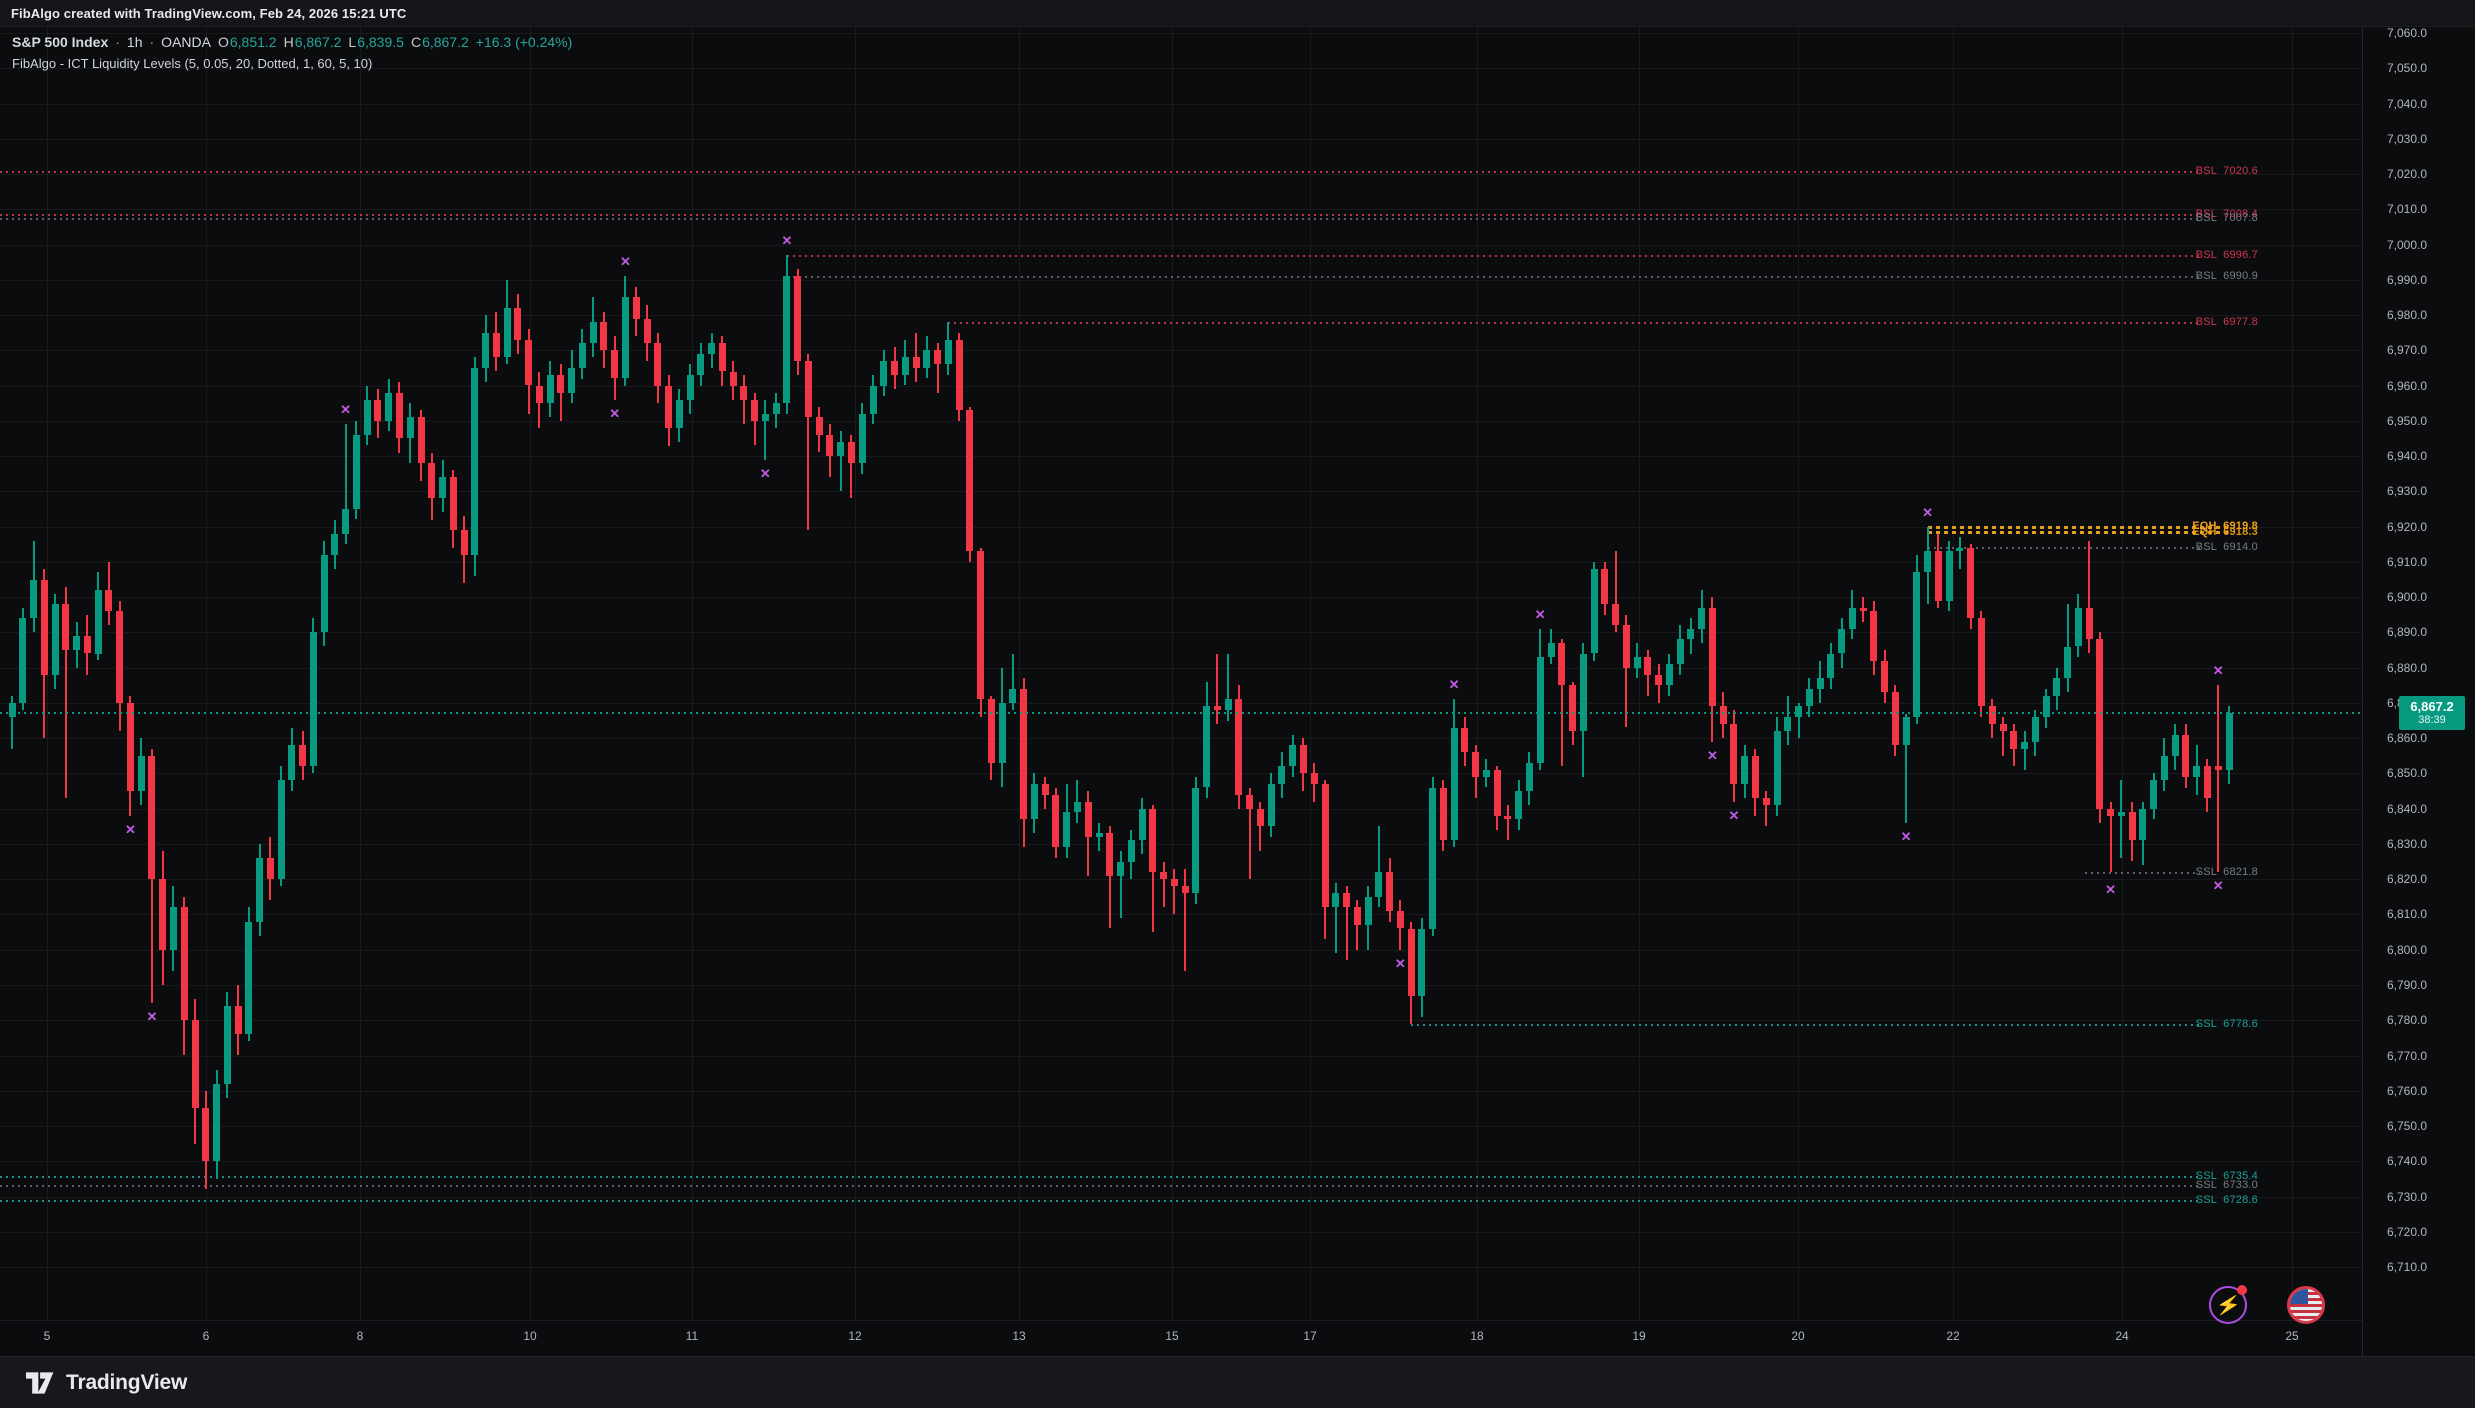 The image size is (2475, 1408). What do you see at coordinates (2407, 667) in the screenshot?
I see `price-axis-label: 6,880.0` at bounding box center [2407, 667].